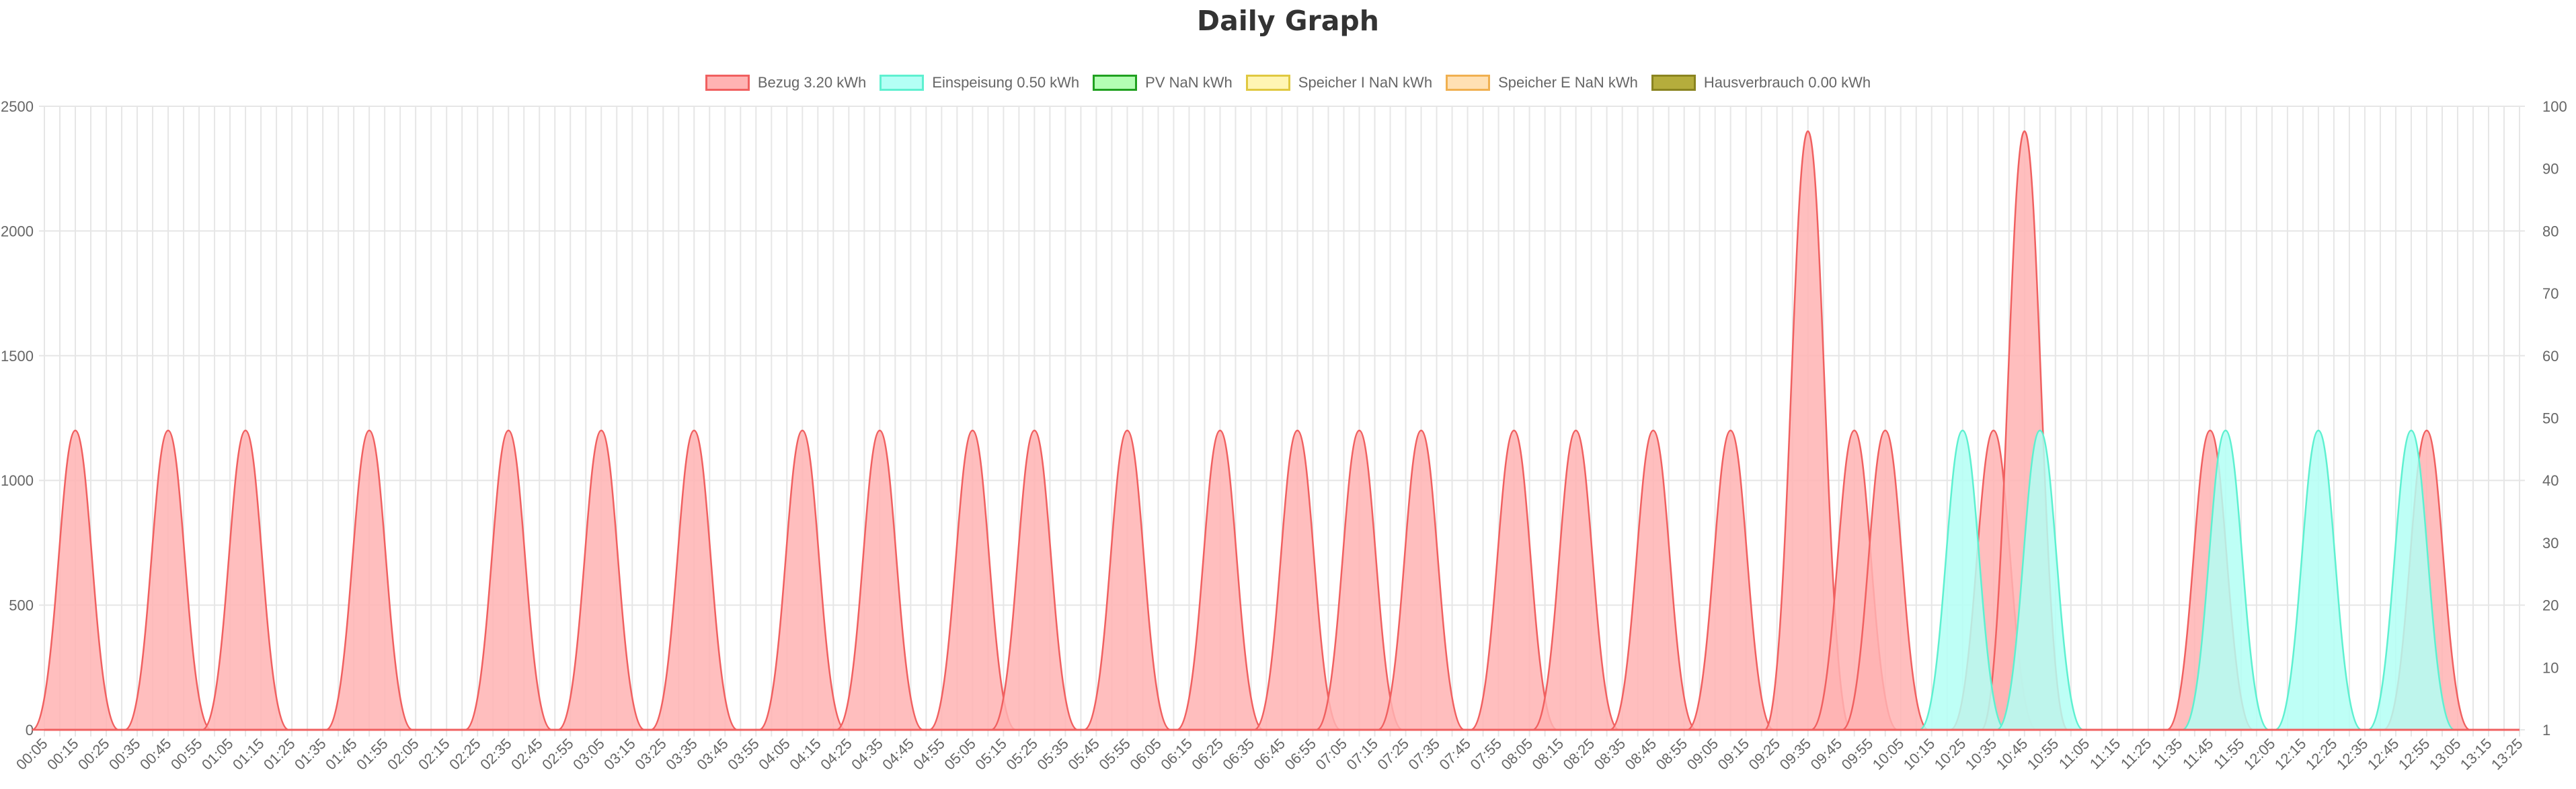 The height and width of the screenshot is (789, 2576). I want to click on legend-item: Einspeisung 0.50 kWh, so click(980, 82).